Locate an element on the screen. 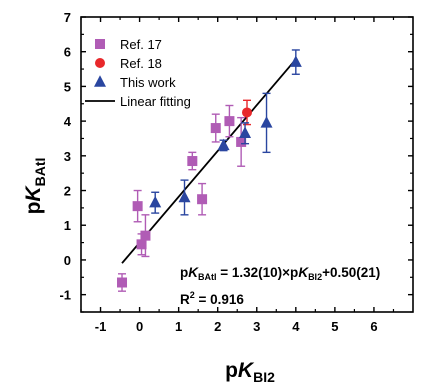 The height and width of the screenshot is (384, 422). y-tick-label: -1 is located at coordinates (65, 295).